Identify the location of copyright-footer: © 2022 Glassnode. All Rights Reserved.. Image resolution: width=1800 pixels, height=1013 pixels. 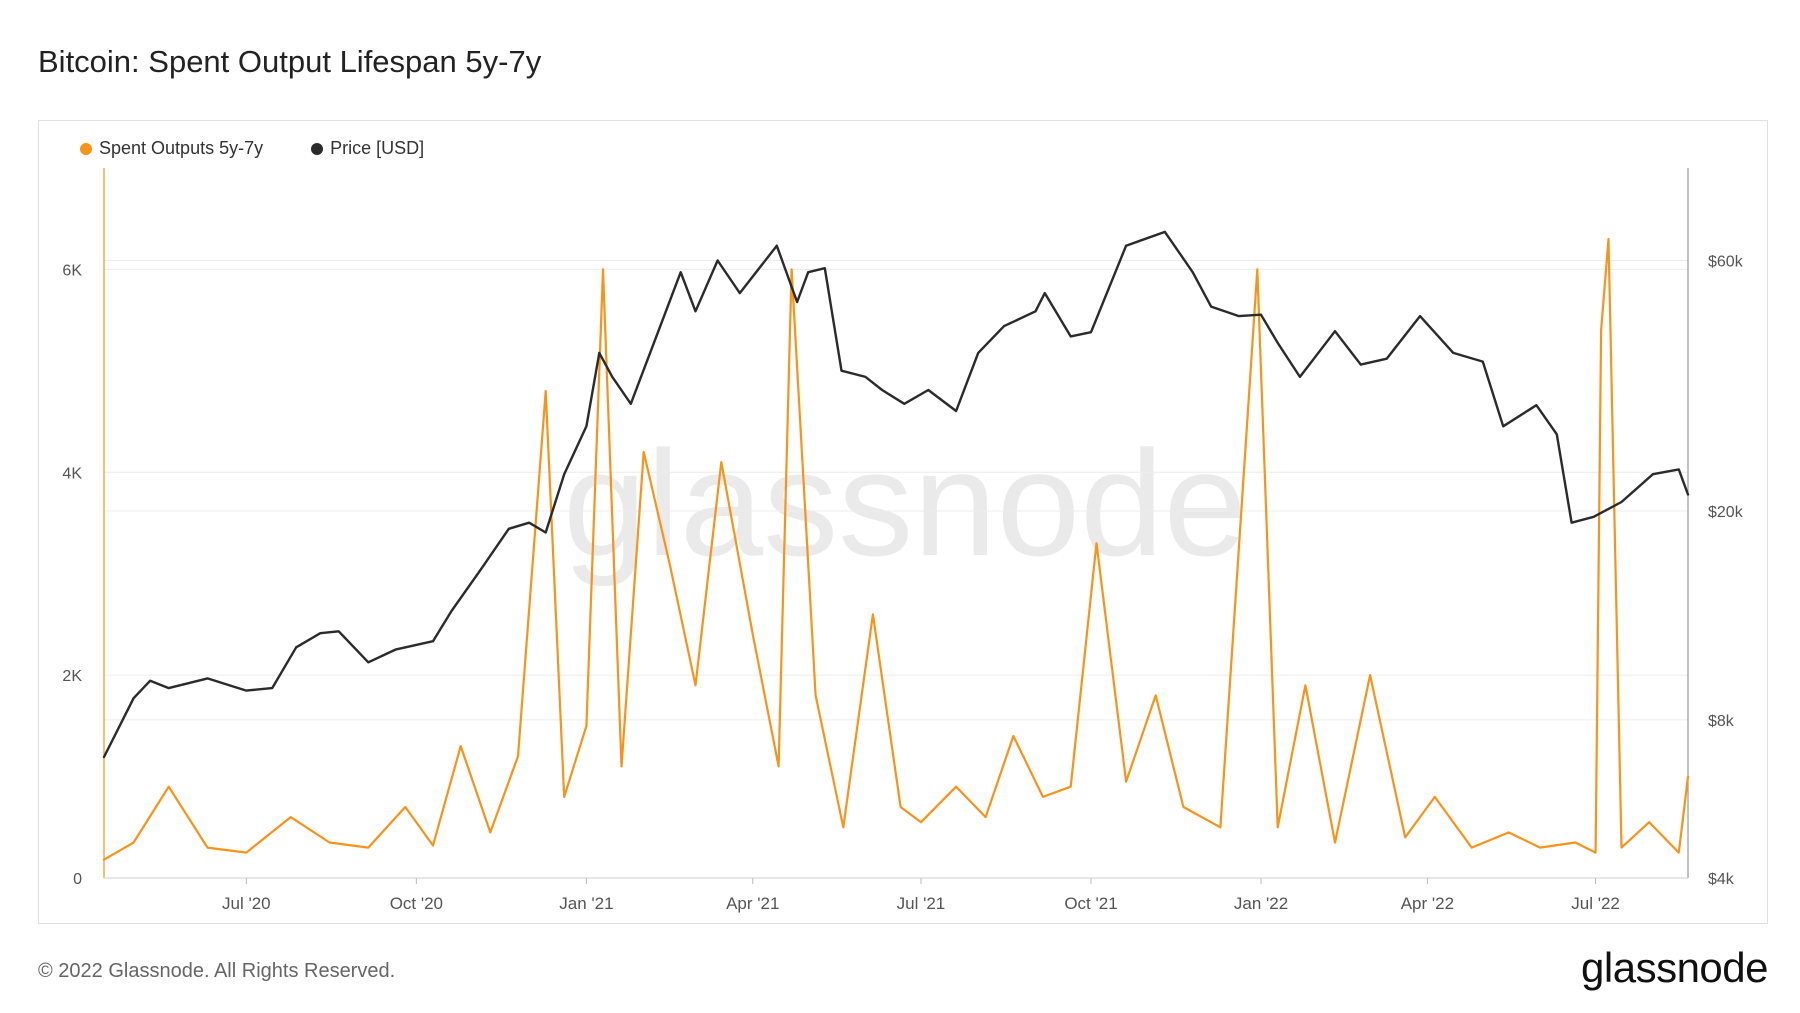
(217, 971).